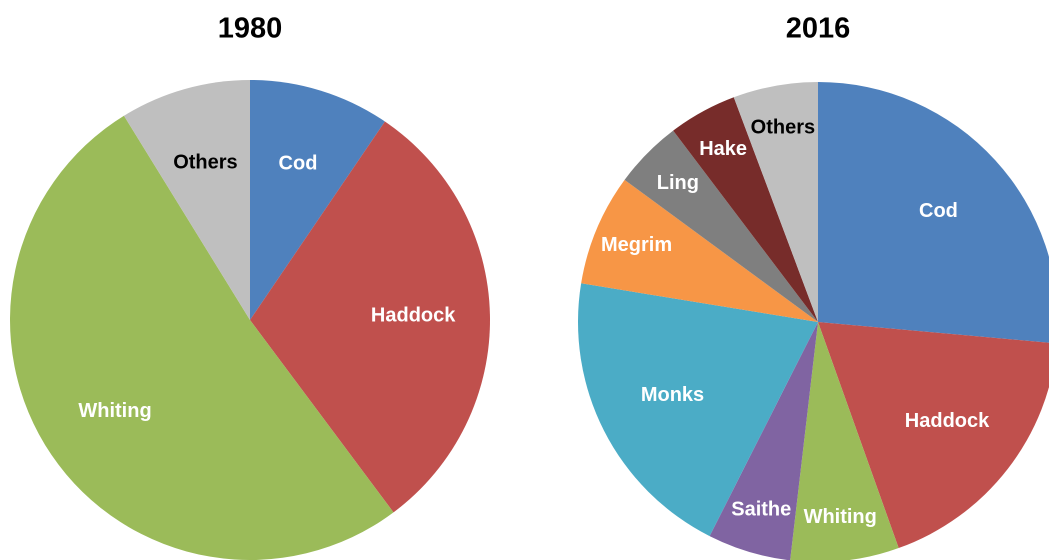  I want to click on slice-label: Ling, so click(678, 183).